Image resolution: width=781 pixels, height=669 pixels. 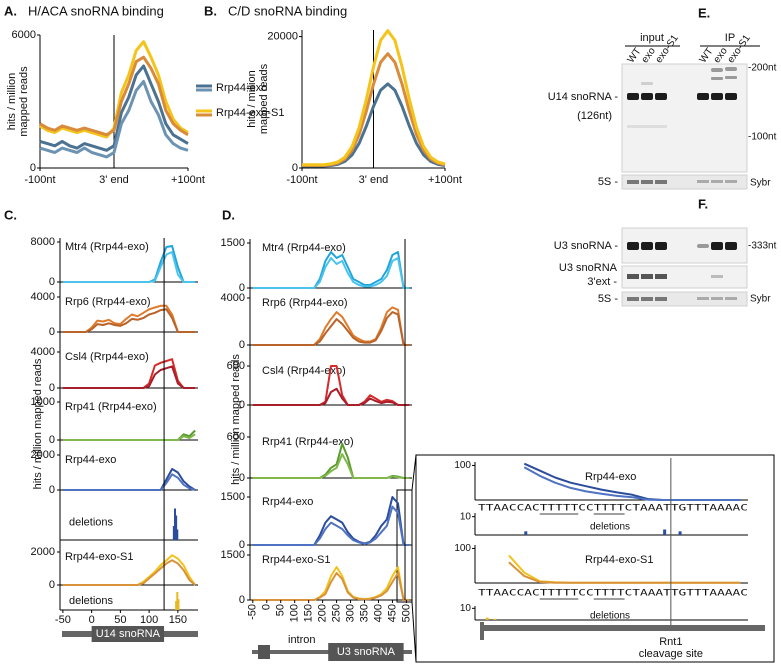 I want to click on gene-label: U3 snoRNA, so click(x=366, y=652).